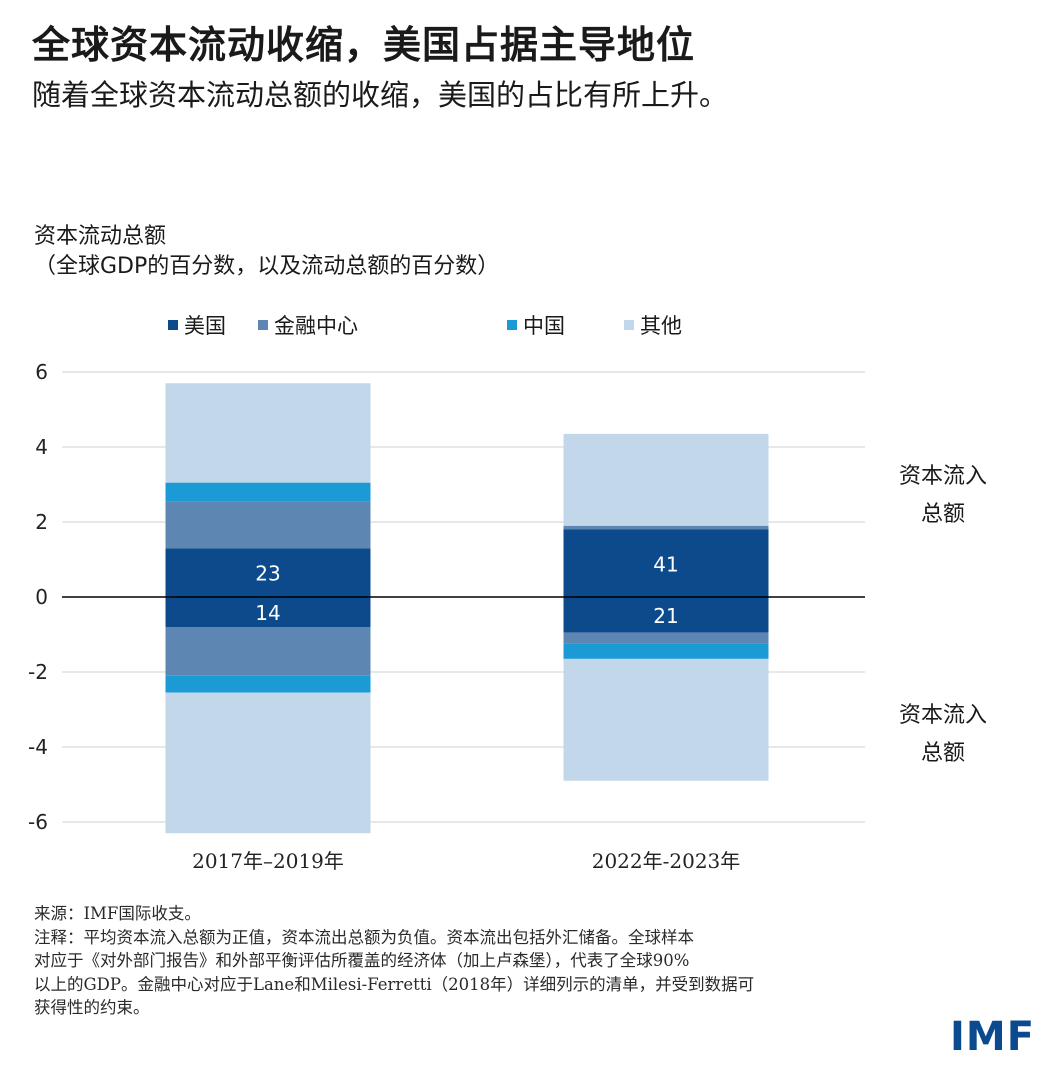  I want to click on inflow-side-label: 资本流入 总额, so click(943, 496).